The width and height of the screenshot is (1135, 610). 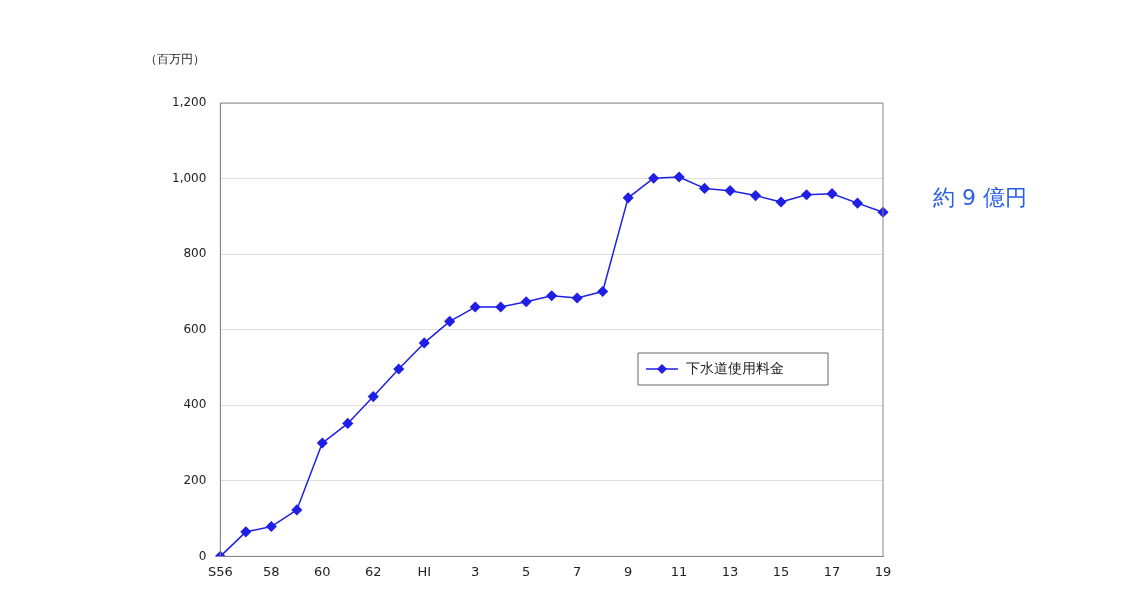 I want to click on x-tick-label: 58, so click(x=271, y=571).